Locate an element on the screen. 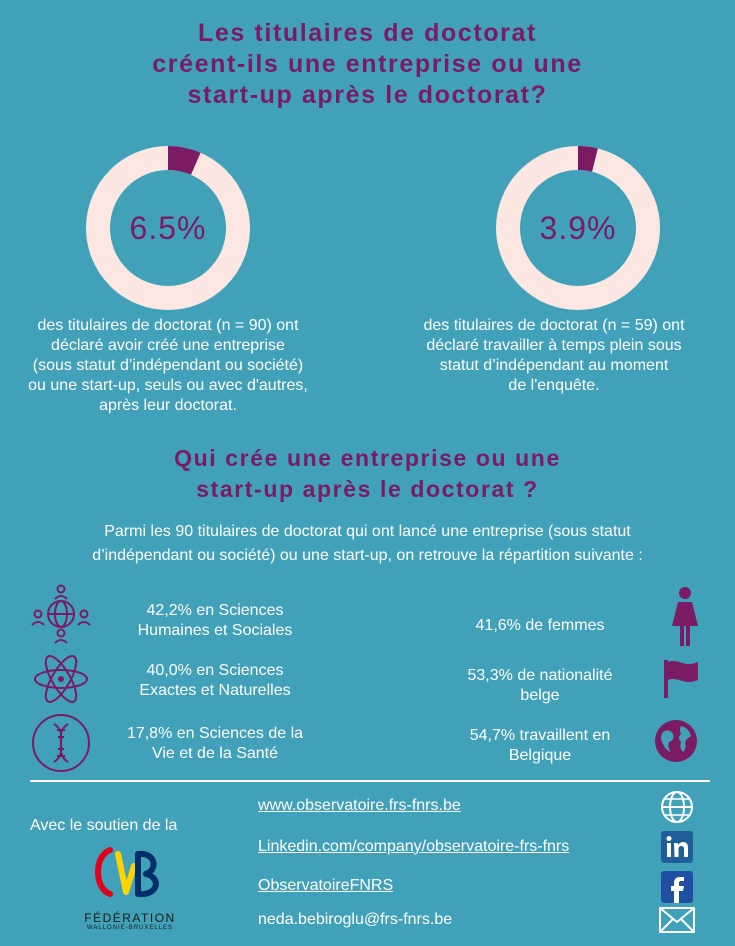  stat-nationalite: 53,3% de nationalité belge is located at coordinates (540, 685).